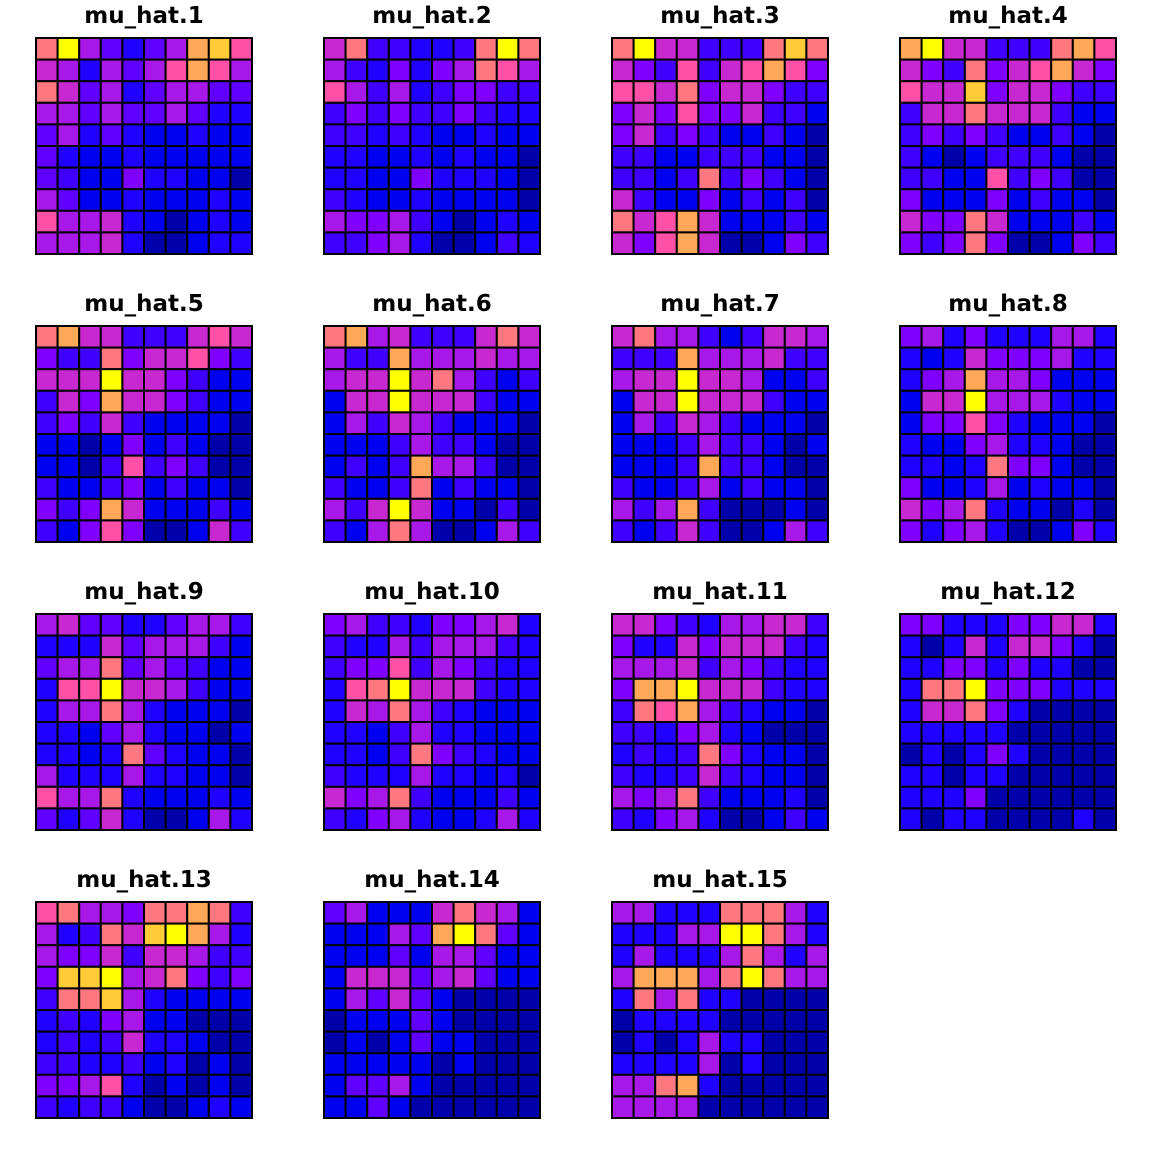  I want to click on heatmap, so click(144, 722).